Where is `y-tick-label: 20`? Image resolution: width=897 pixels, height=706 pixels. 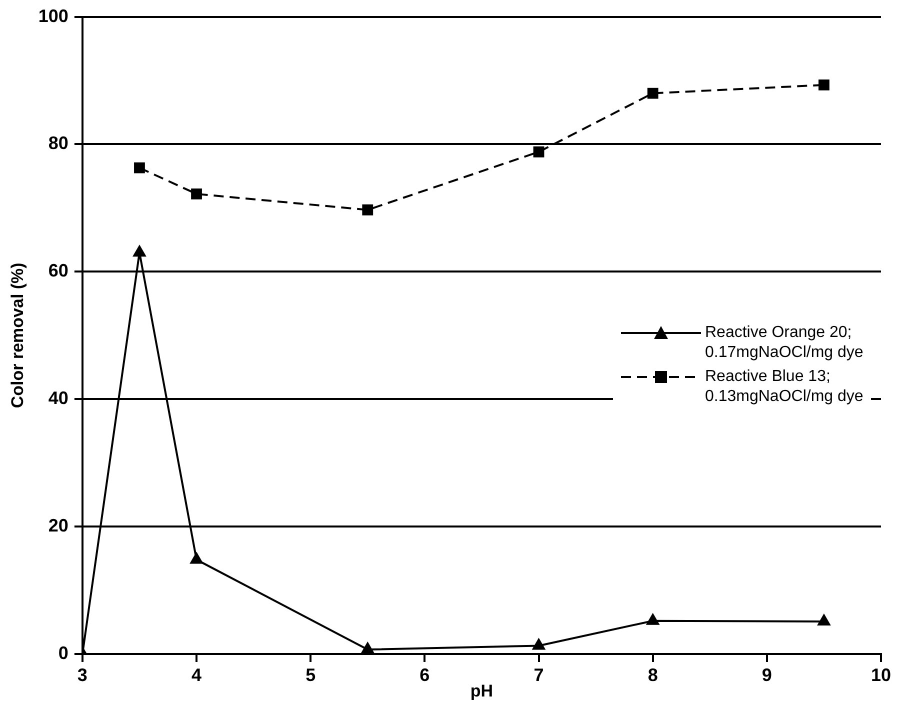
y-tick-label: 20 is located at coordinates (58, 526).